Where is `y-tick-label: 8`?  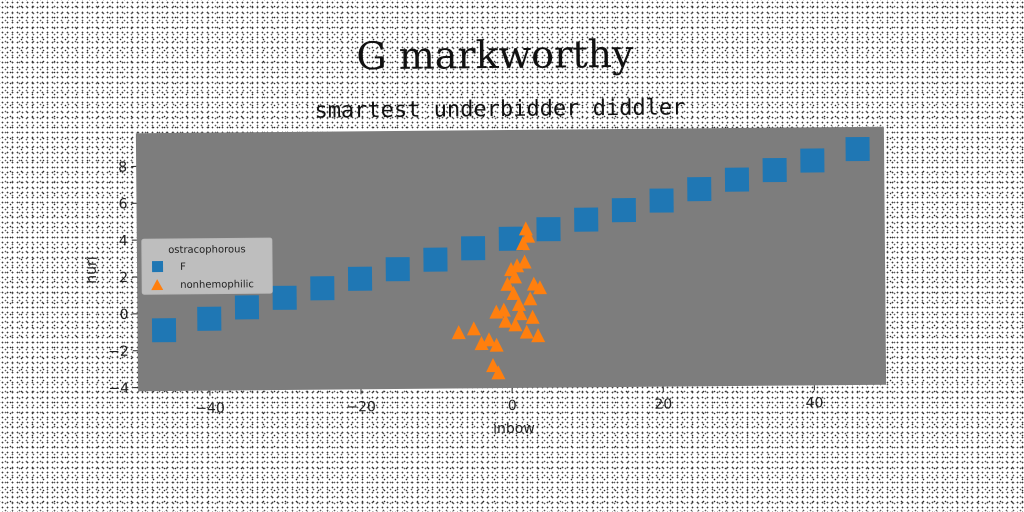 y-tick-label: 8 is located at coordinates (122, 168).